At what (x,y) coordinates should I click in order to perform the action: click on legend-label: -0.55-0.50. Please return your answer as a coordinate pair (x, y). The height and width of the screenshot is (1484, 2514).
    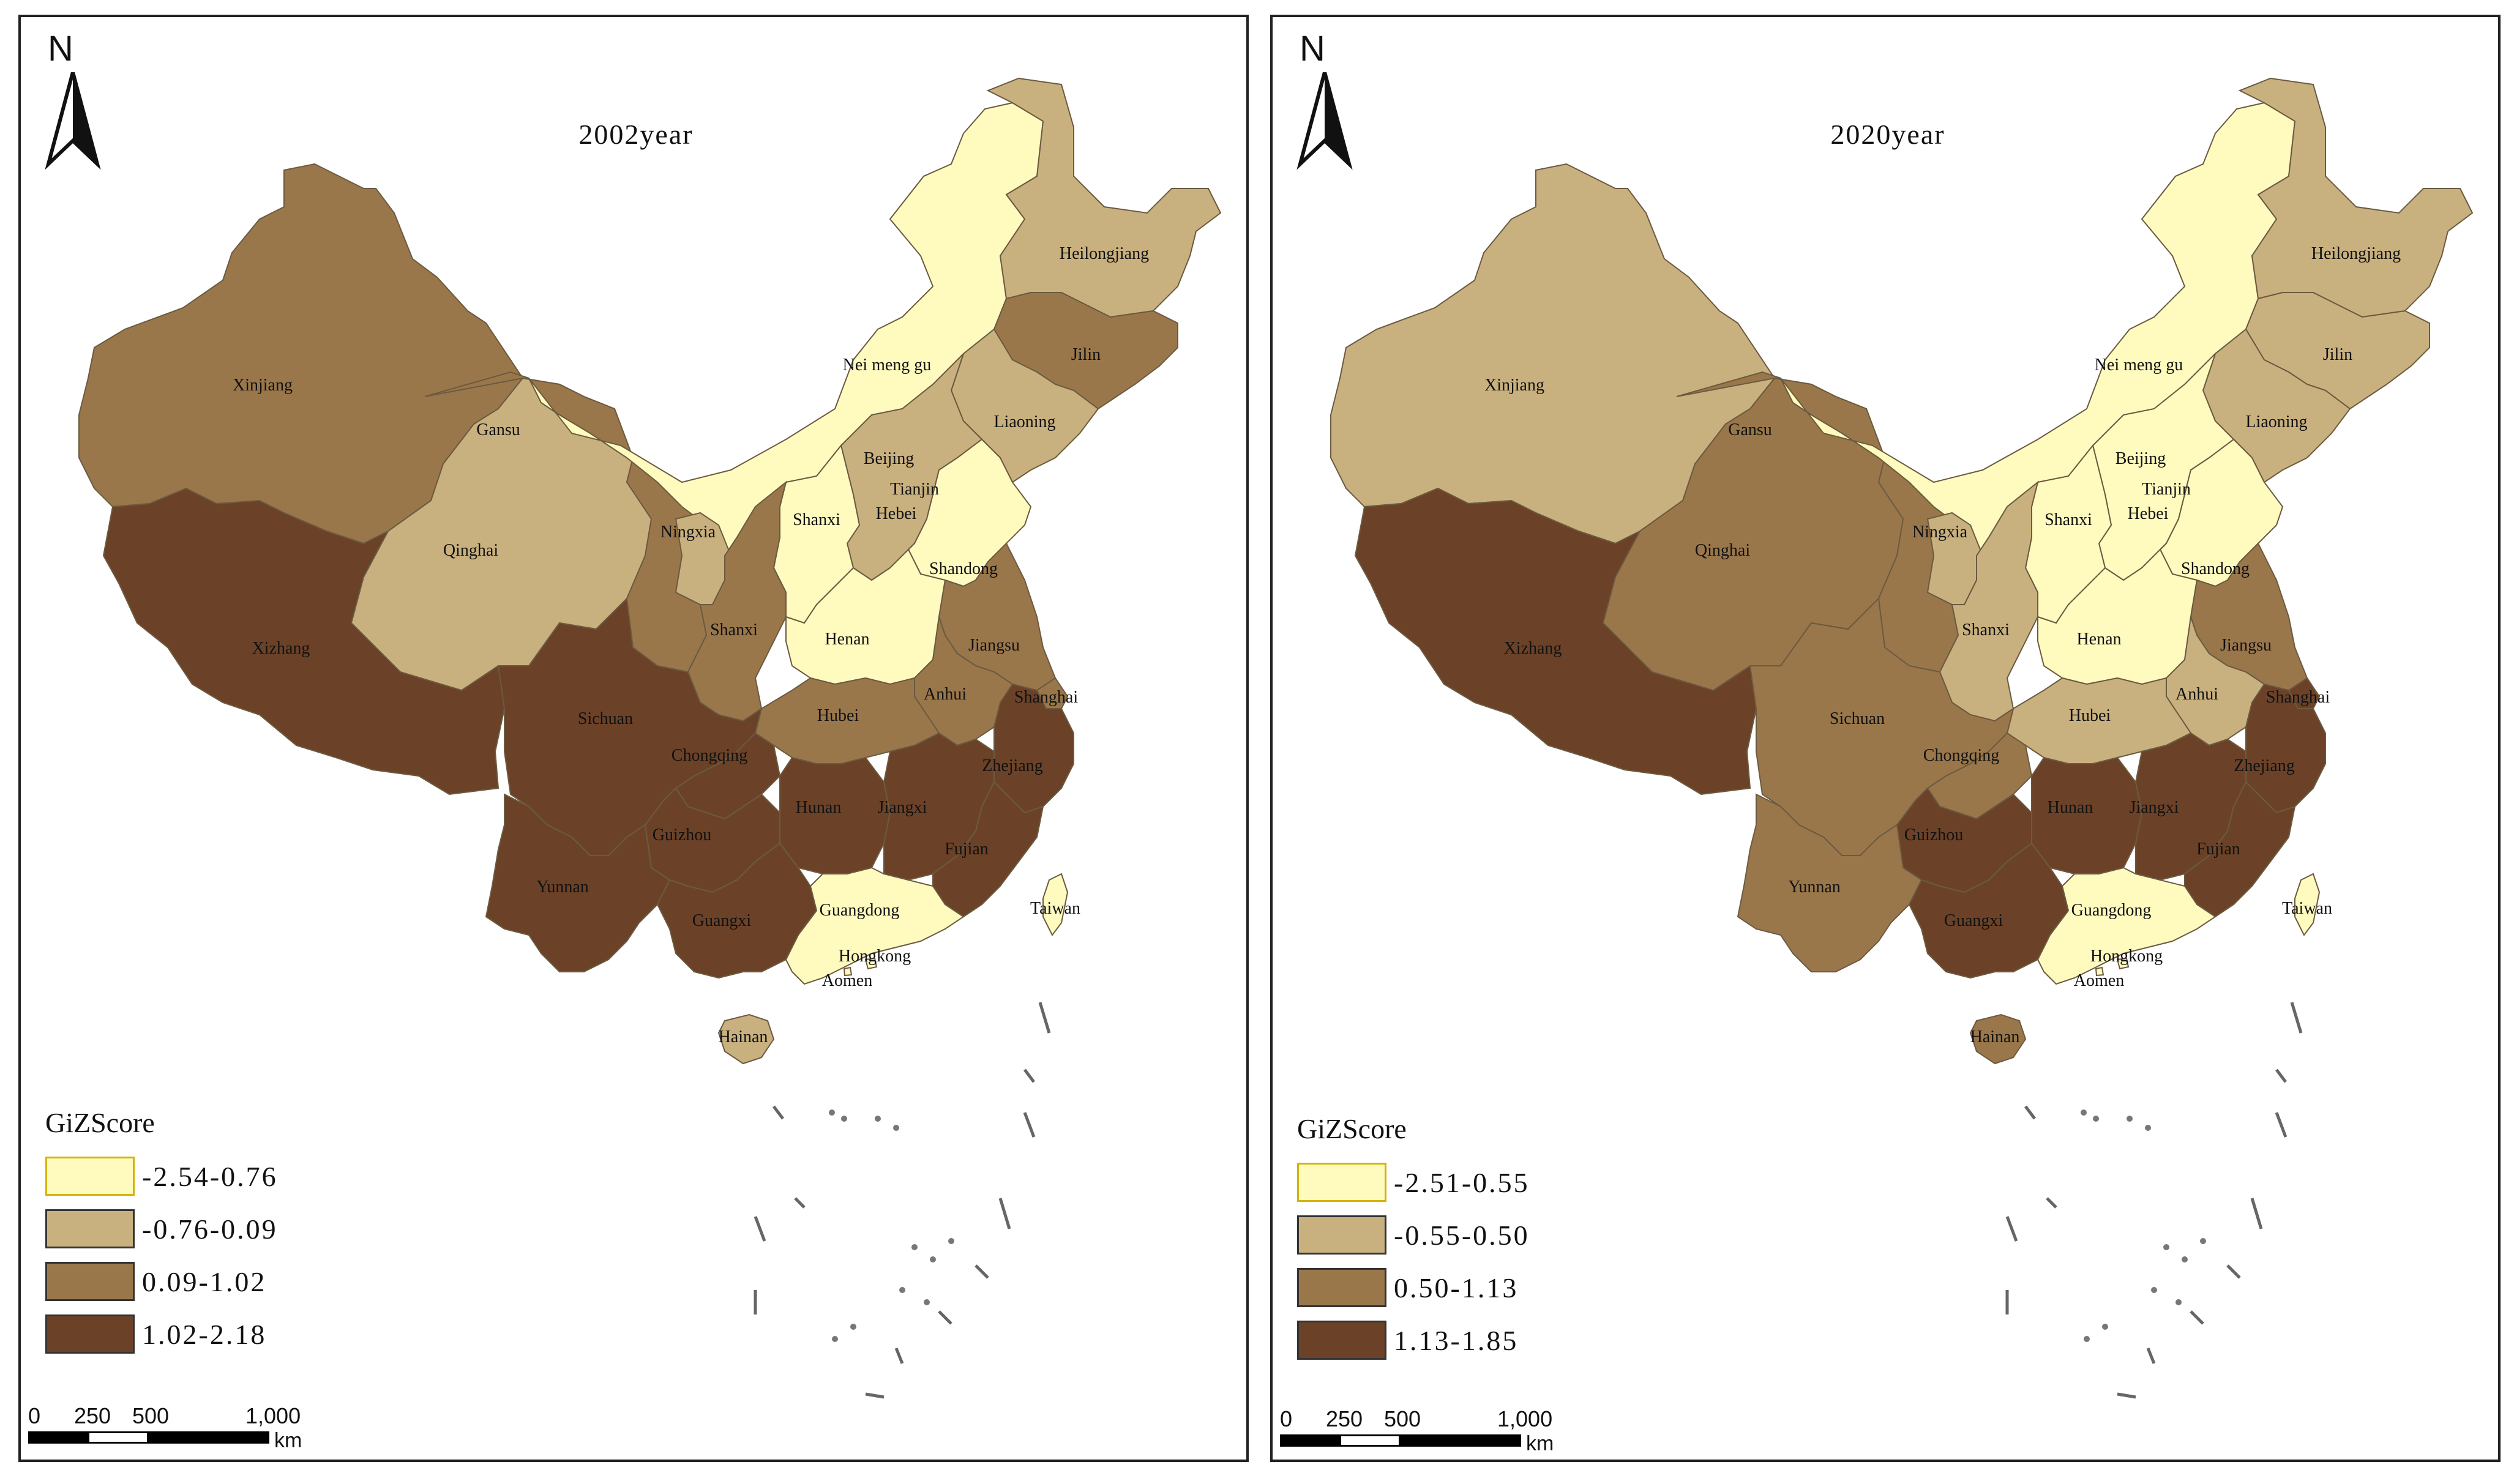
    Looking at the image, I should click on (1462, 1235).